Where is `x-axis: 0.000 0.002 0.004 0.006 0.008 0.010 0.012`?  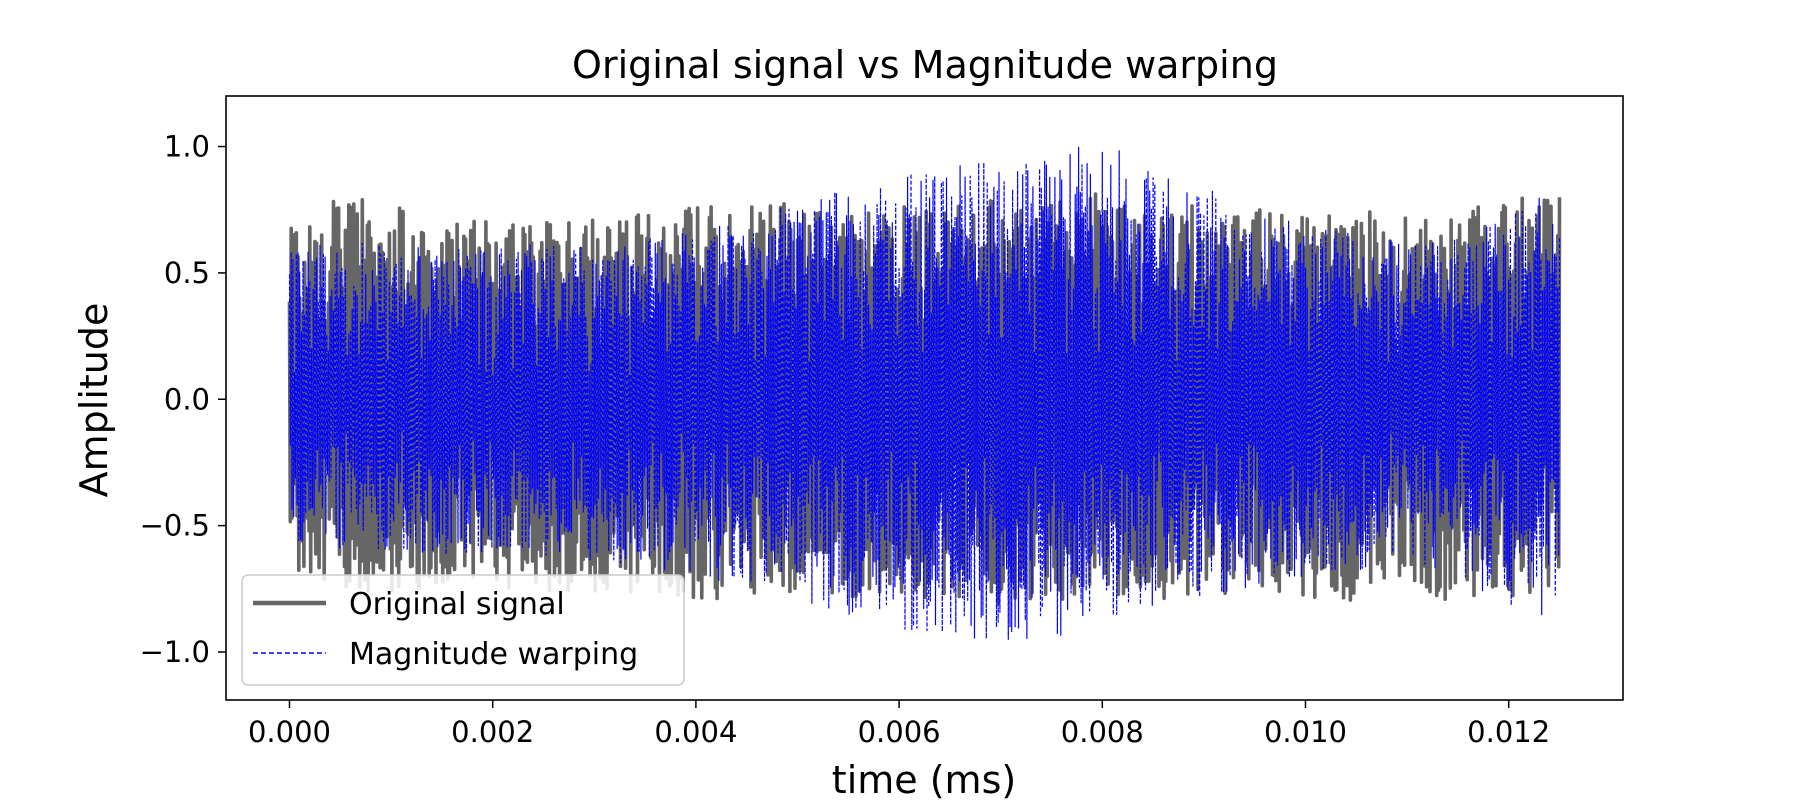
x-axis: 0.000 0.002 0.004 0.006 0.008 0.010 0.012 is located at coordinates (899, 724).